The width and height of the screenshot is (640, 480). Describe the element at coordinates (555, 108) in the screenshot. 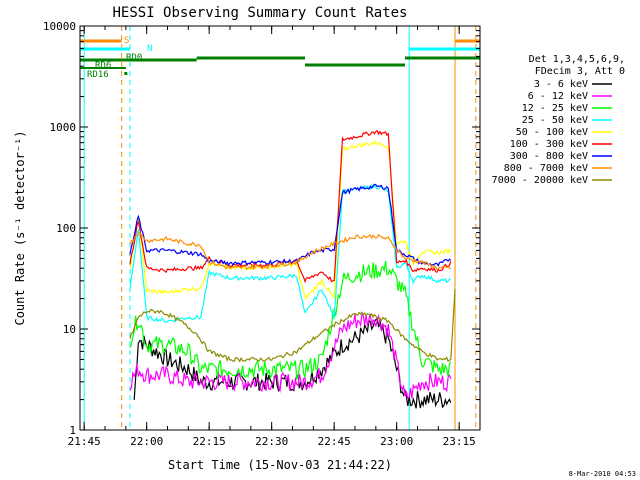

I see `legend-entry-label: 12 - 25 keV` at that location.